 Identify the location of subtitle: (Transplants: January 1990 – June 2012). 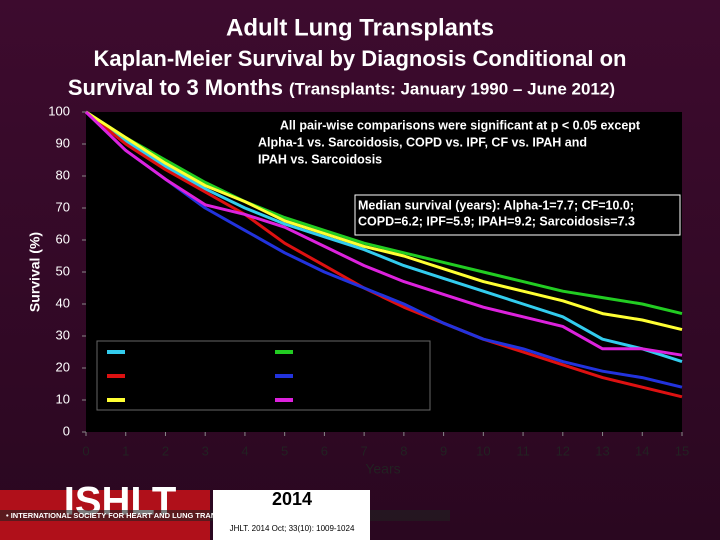
(452, 88).